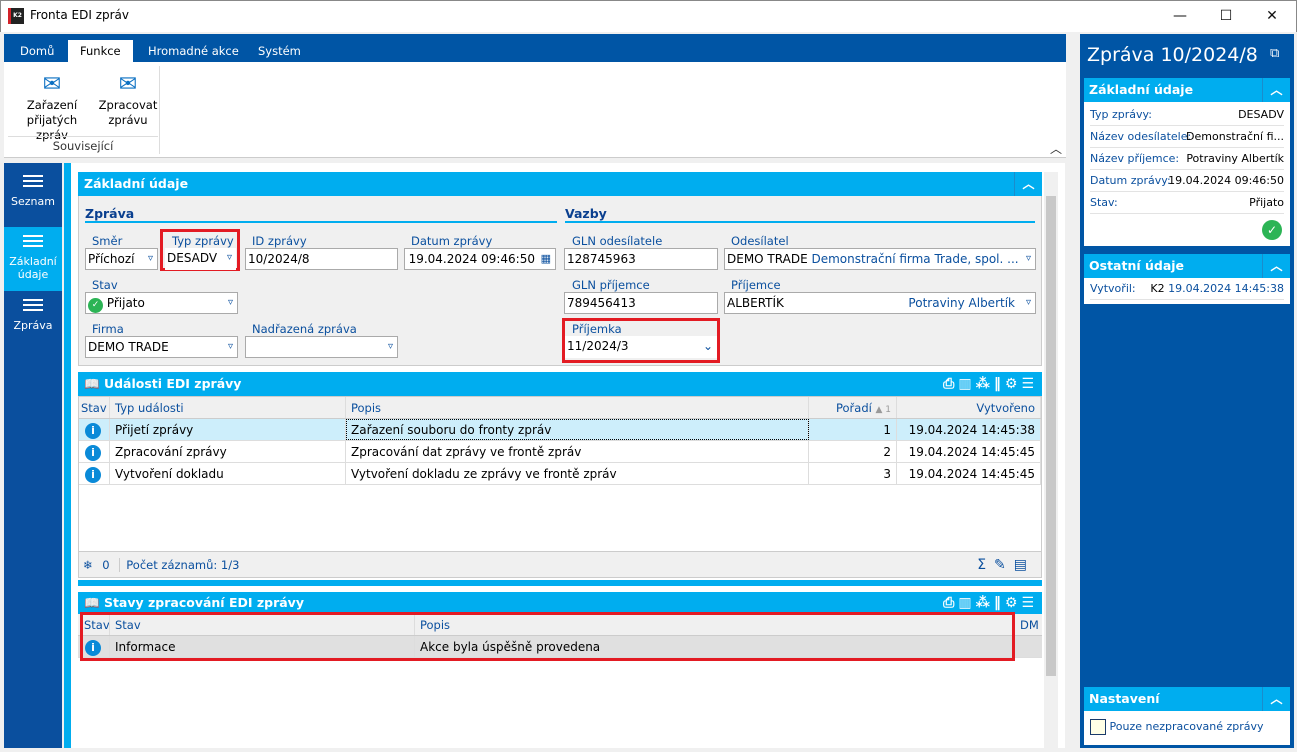 The image size is (1297, 752). I want to click on splitter-handle, so click(560, 583).